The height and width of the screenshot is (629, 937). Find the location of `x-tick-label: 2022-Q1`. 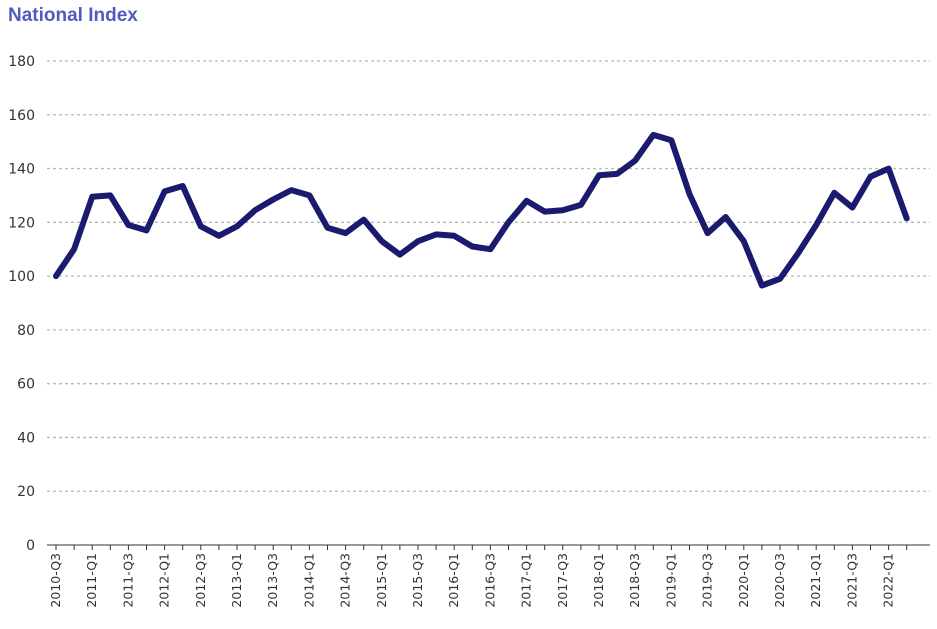

x-tick-label: 2022-Q1 is located at coordinates (888, 580).